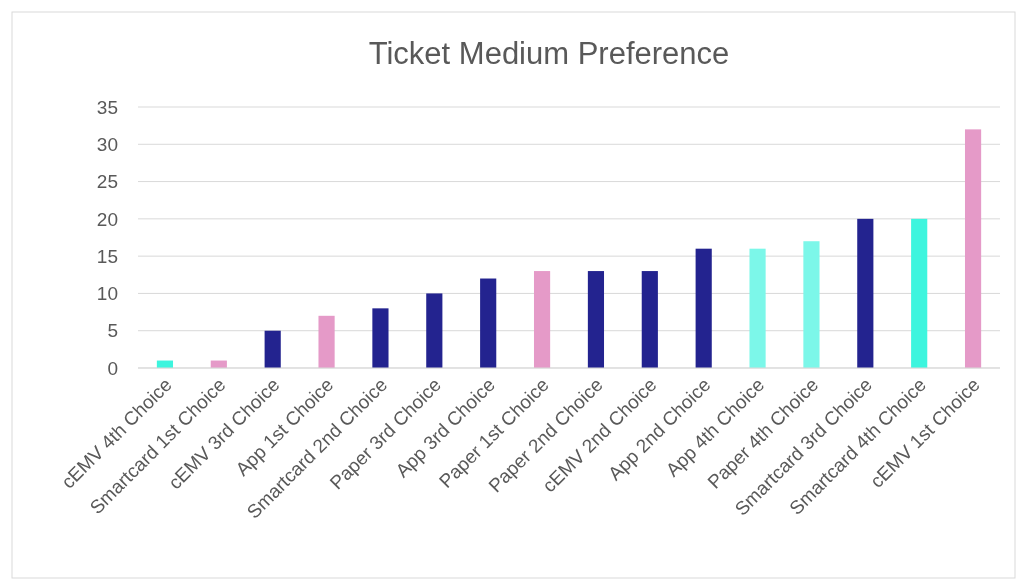 The height and width of the screenshot is (581, 1025). I want to click on y-tick-label: 5, so click(112, 331).